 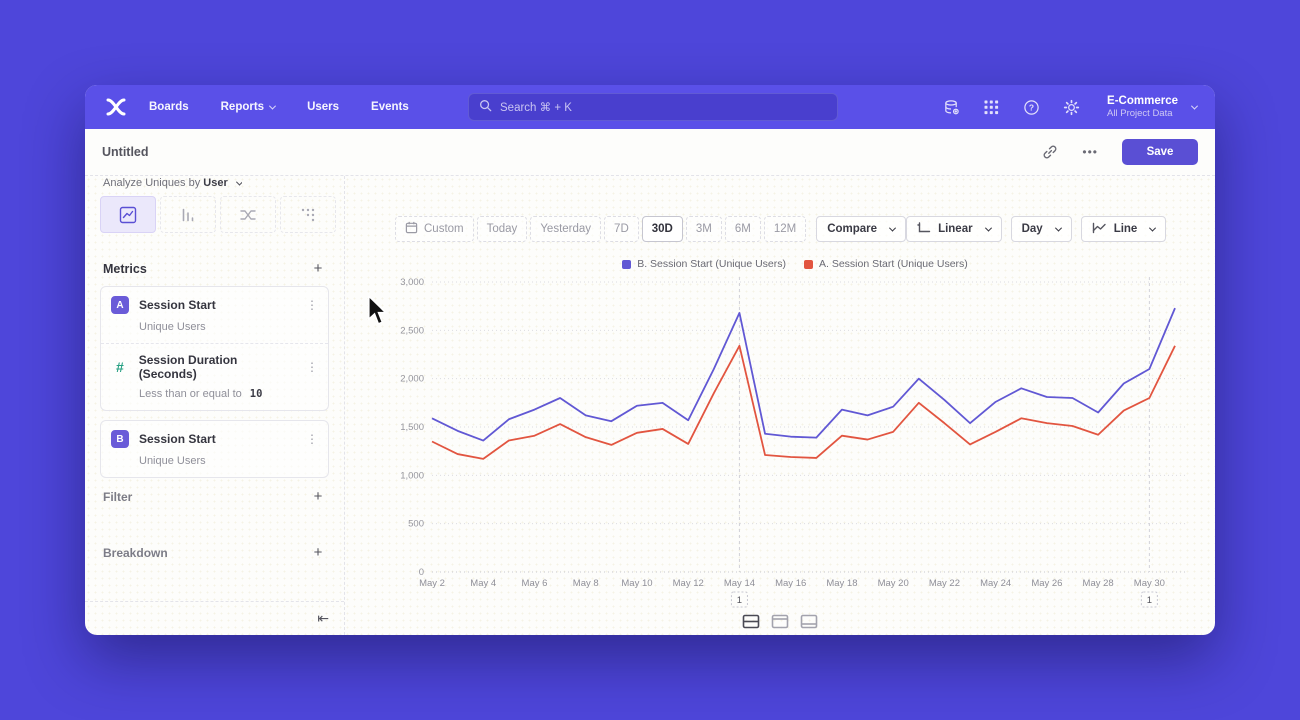 What do you see at coordinates (214, 552) in the screenshot?
I see `breakdown-section: Breakdown +` at bounding box center [214, 552].